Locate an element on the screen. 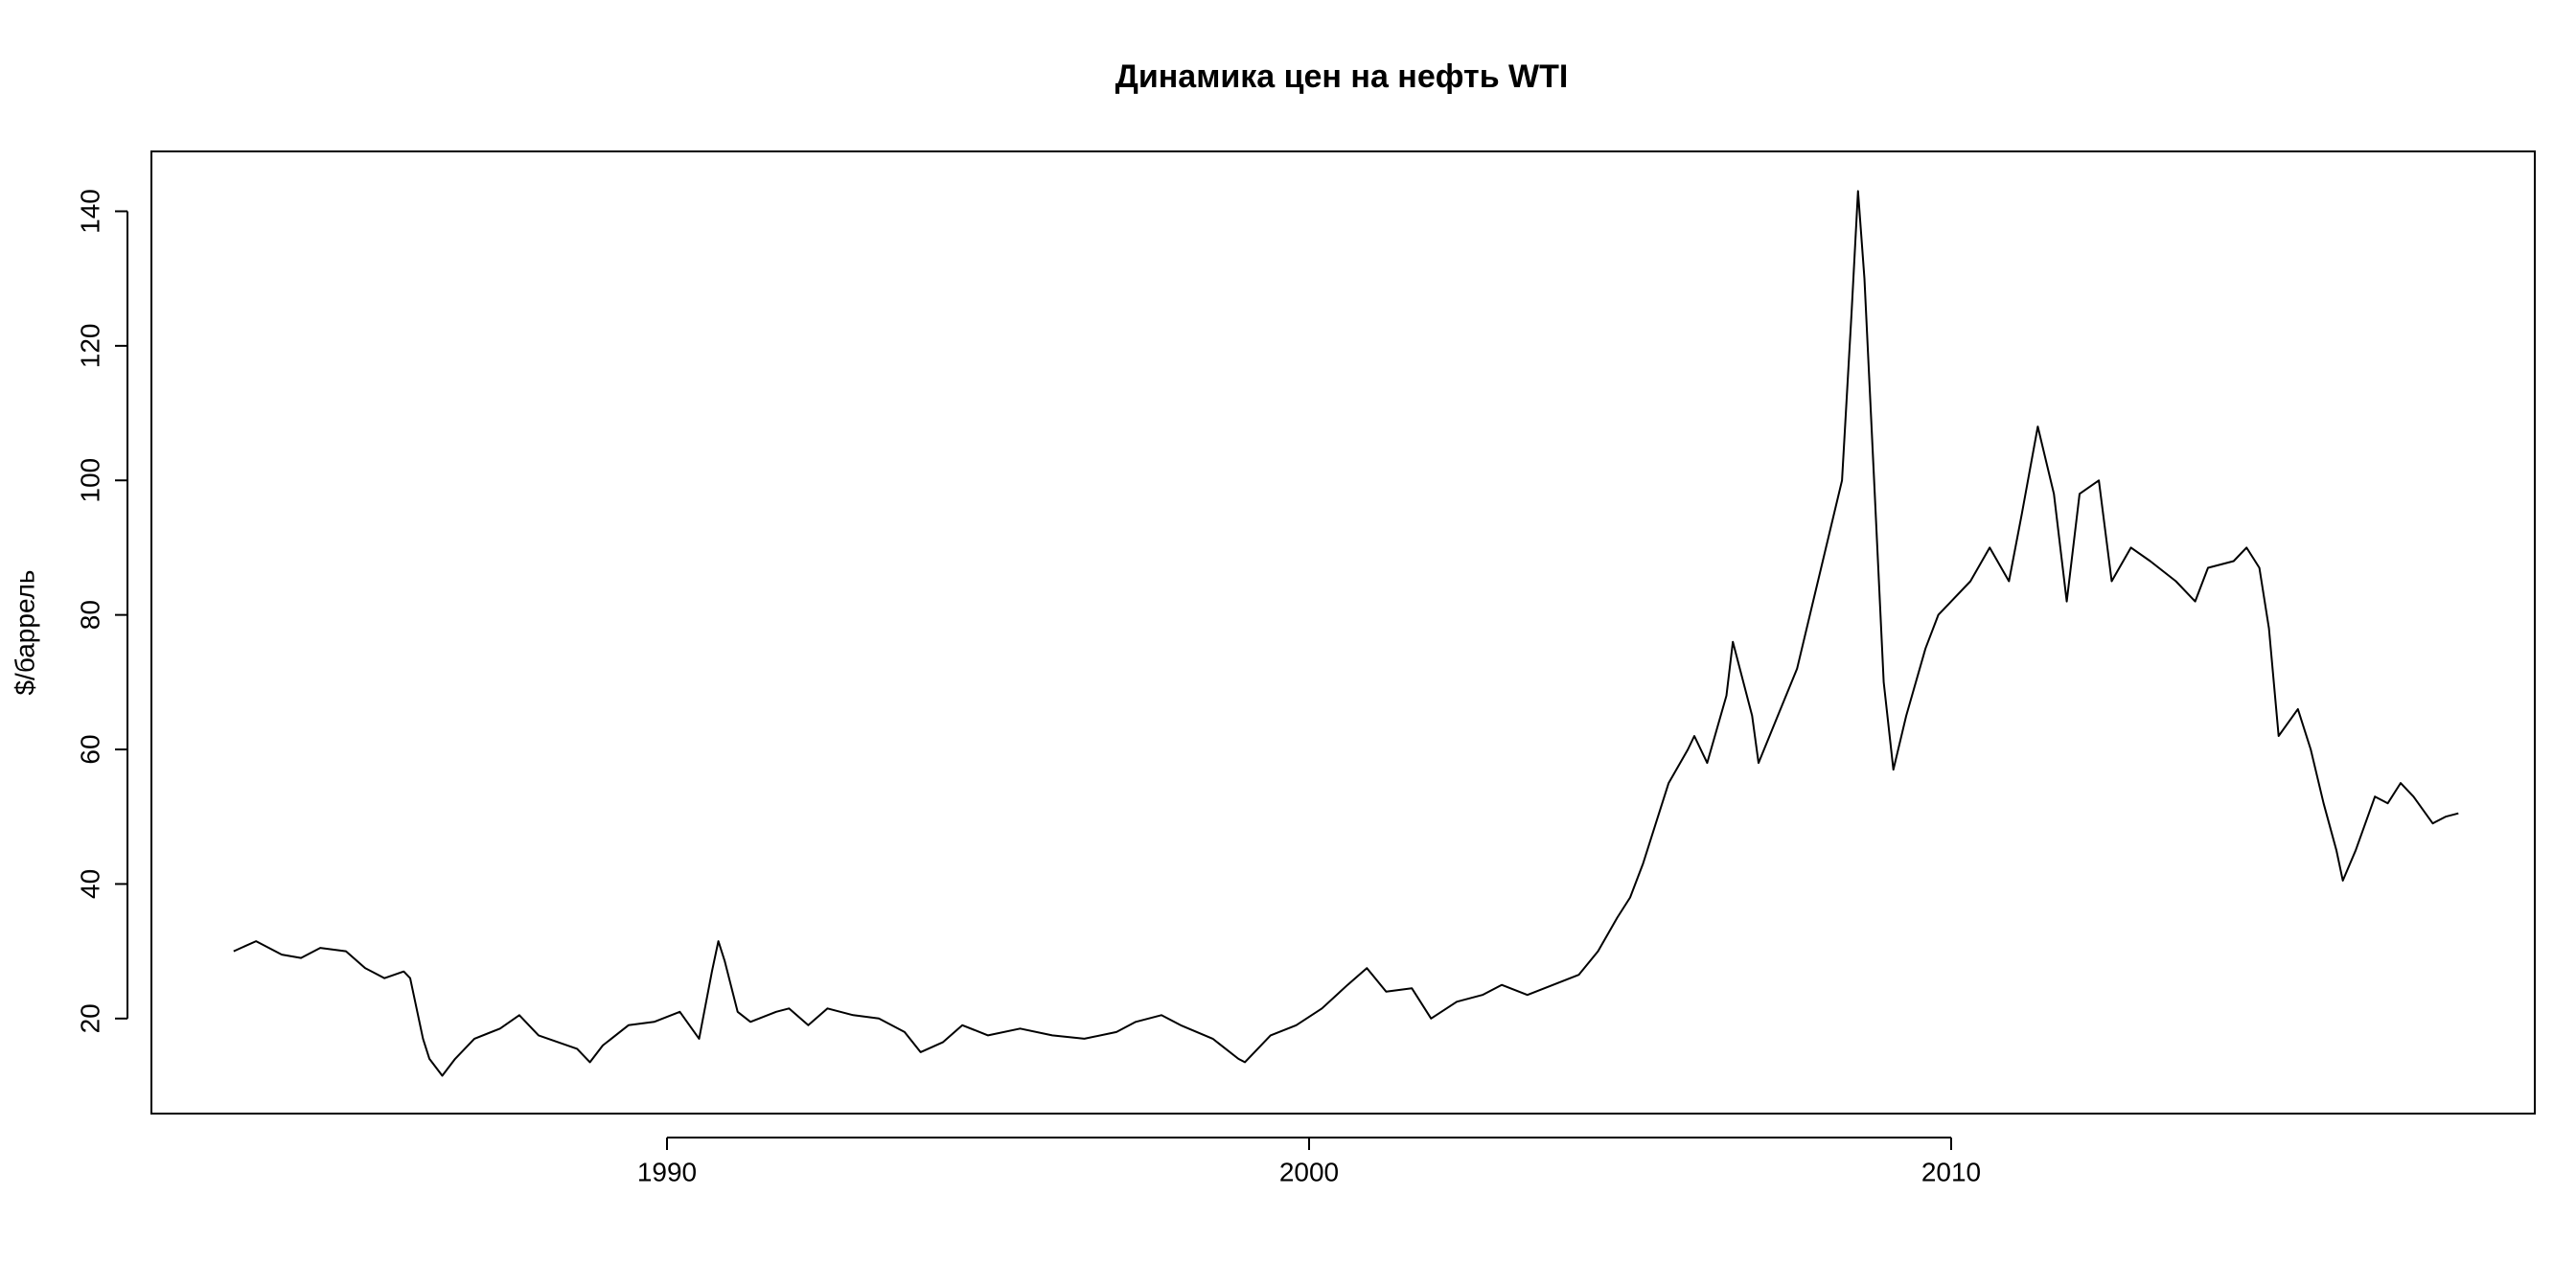 This screenshot has height=1288, width=2576. y-tick-label: 120 is located at coordinates (89, 346).